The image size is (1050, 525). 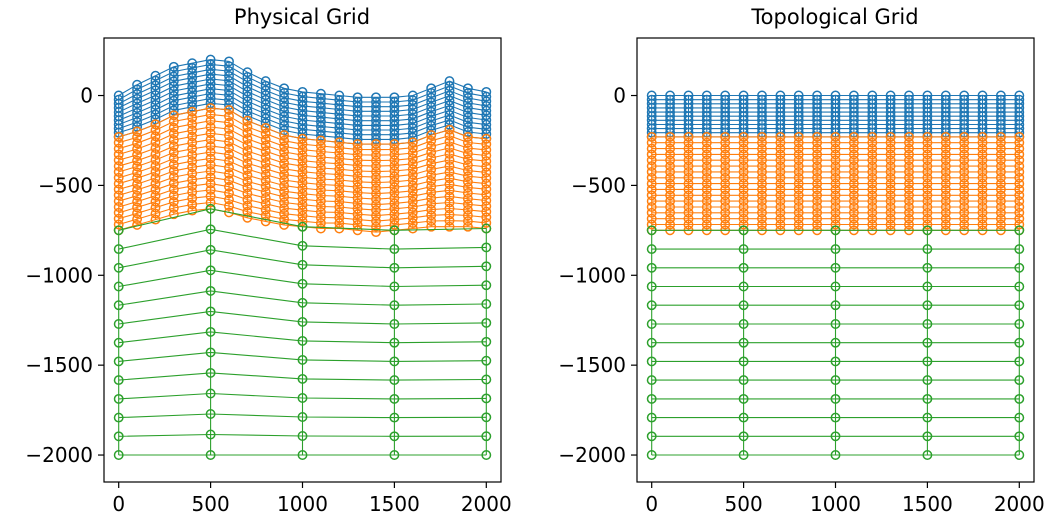 What do you see at coordinates (302, 337) in the screenshot?
I see `physical-series-2-layer-line` at bounding box center [302, 337].